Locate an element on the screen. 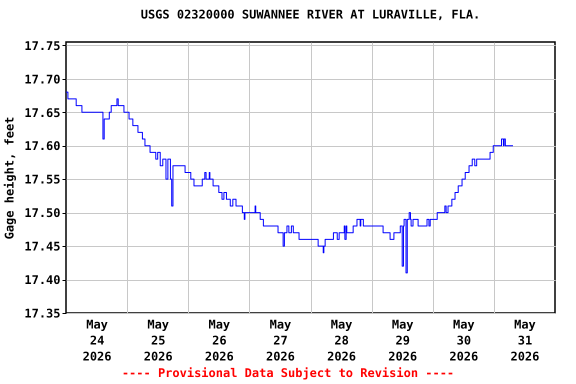 Image resolution: width=576 pixels, height=384 pixels. x-tick-label: May 31 2026 is located at coordinates (525, 341).